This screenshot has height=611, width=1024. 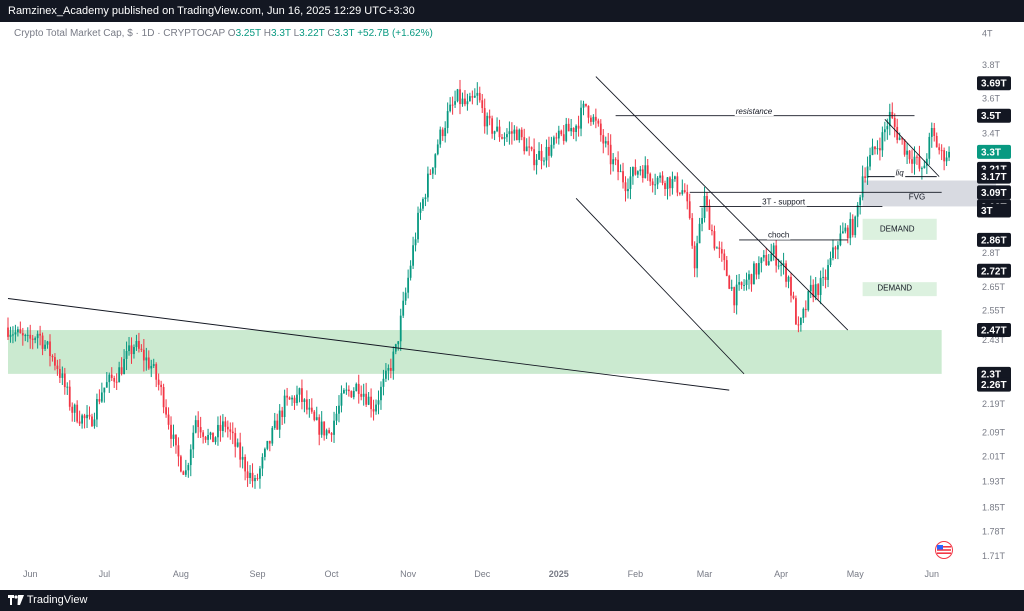 I want to click on annotation-liq: liq, so click(x=900, y=173).